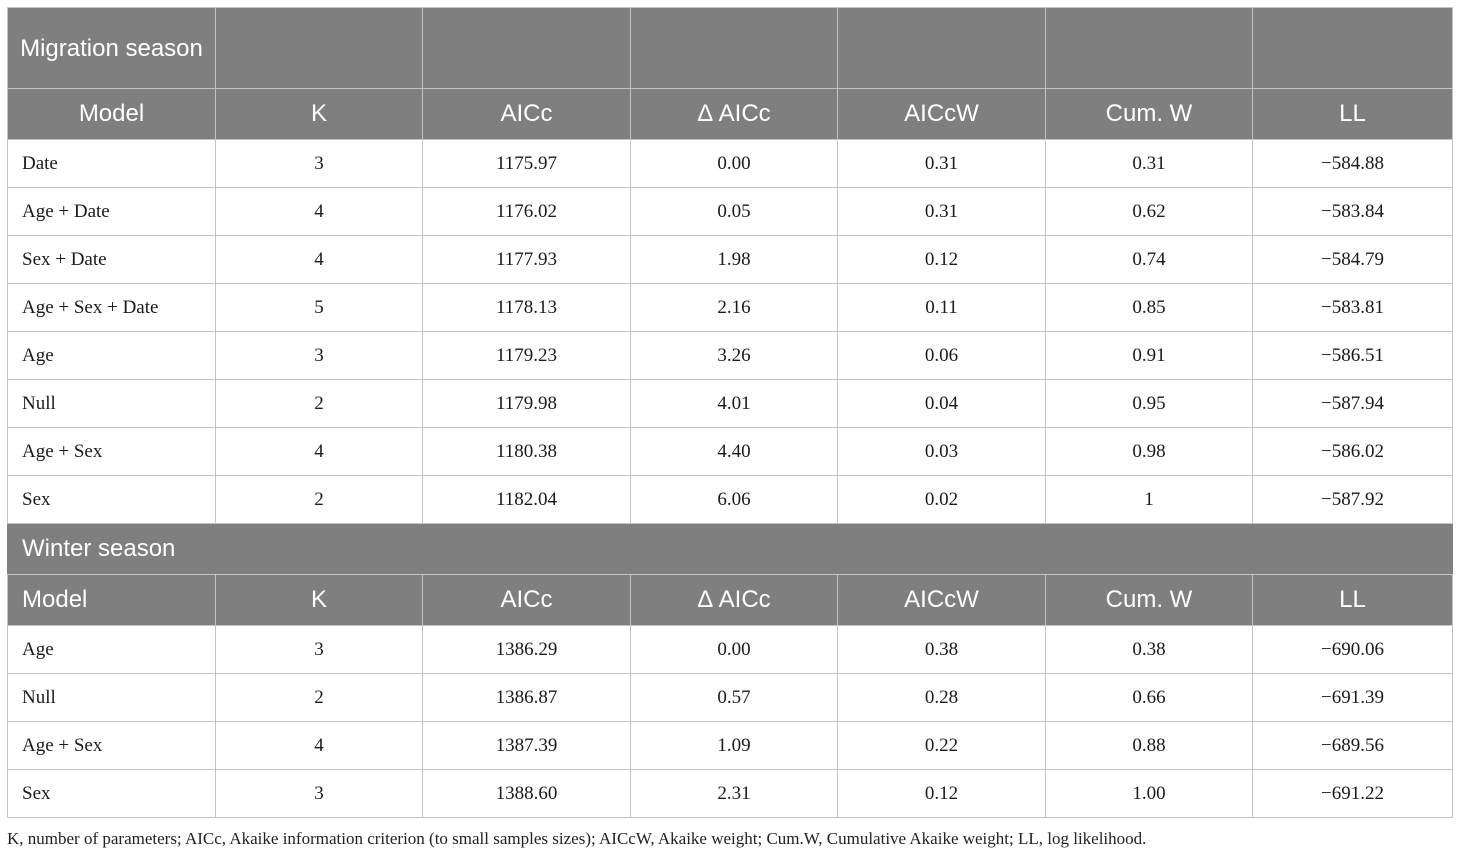 This screenshot has width=1460, height=860. What do you see at coordinates (526, 697) in the screenshot?
I see `value-cell: 1386.87` at bounding box center [526, 697].